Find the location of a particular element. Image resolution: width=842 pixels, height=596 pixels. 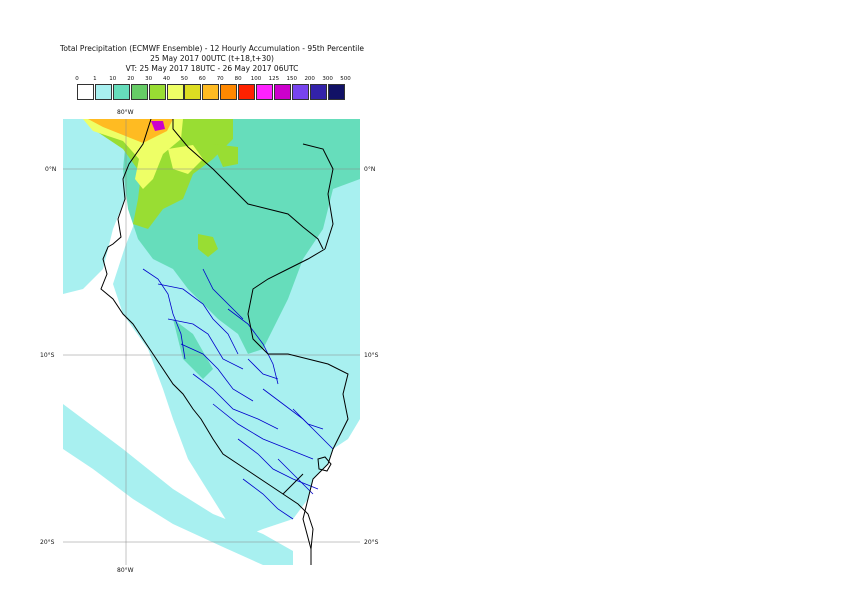

very-heavy-rain-core is located at coordinates (130, 131).